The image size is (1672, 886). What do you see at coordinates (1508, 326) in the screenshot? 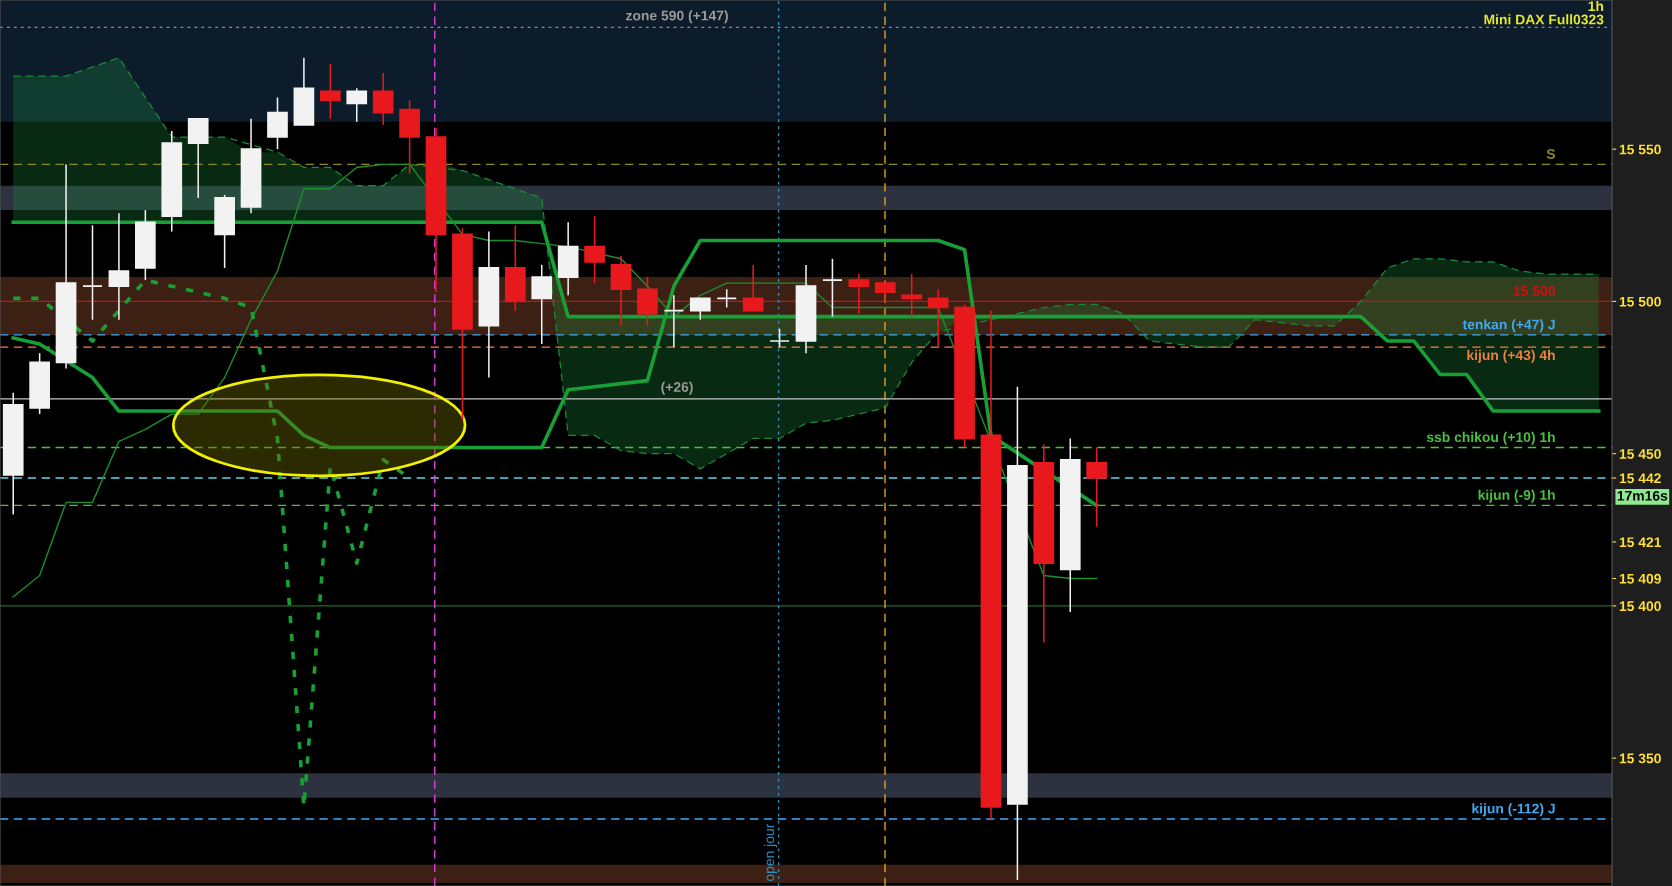
I see `ref-line-label: tenkan (+47) J` at bounding box center [1508, 326].